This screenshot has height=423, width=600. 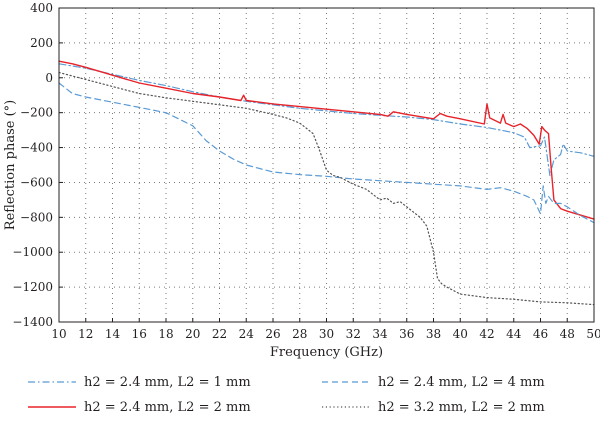 What do you see at coordinates (461, 382) in the screenshot?
I see `legend-label-3: h2 = 2.4 mm, L2 = 4 mm` at bounding box center [461, 382].